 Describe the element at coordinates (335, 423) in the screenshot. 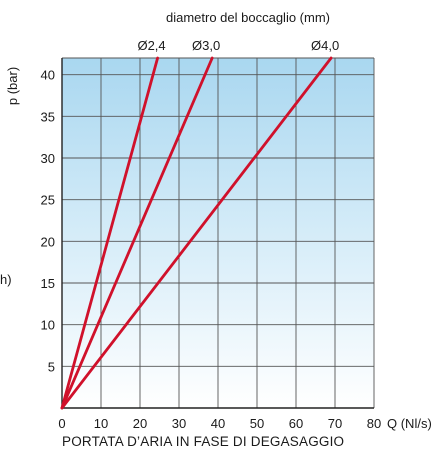

I see `x-tick-label: 70` at that location.